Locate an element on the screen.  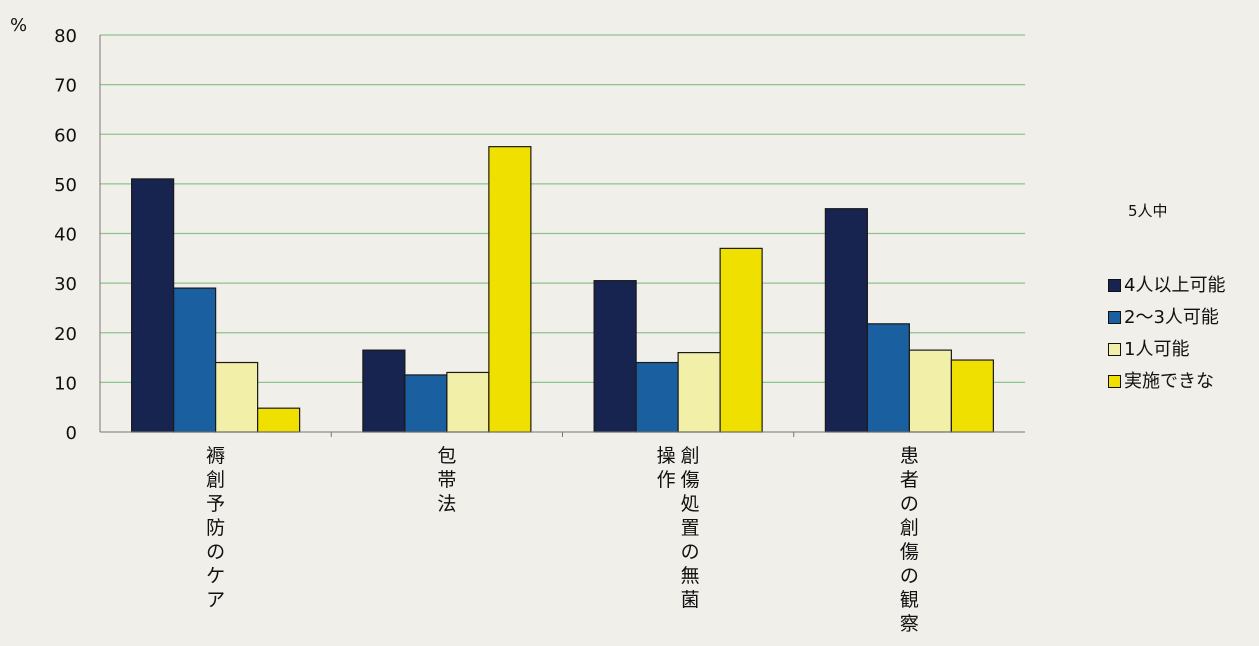
y-tick-label: 70 is located at coordinates (65, 86).